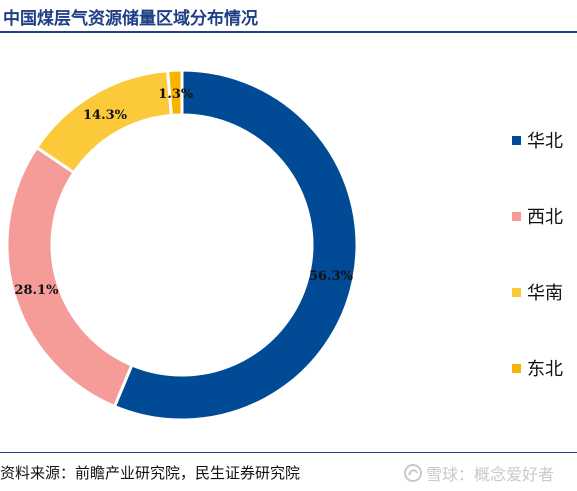 This screenshot has width=577, height=491. I want to click on source-note: 资料来源：前瞻产业研究院，民生证券研究院, so click(150, 473).